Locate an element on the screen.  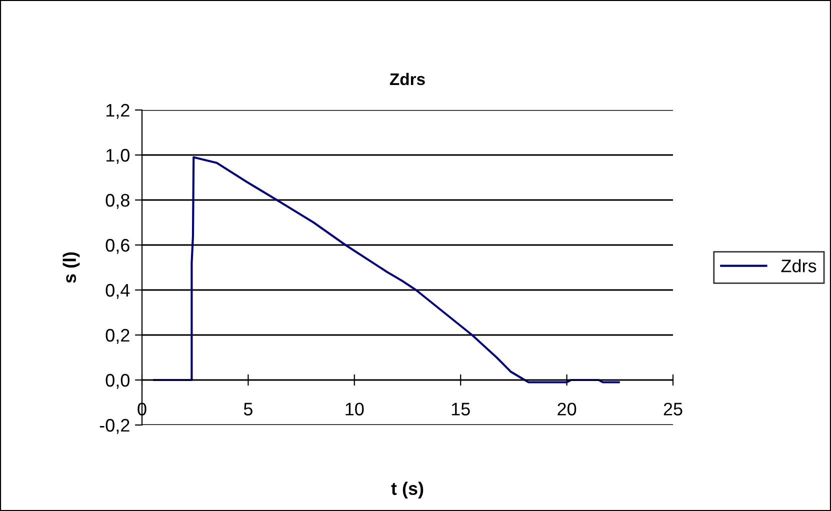
x-tick-label: 25 is located at coordinates (673, 409).